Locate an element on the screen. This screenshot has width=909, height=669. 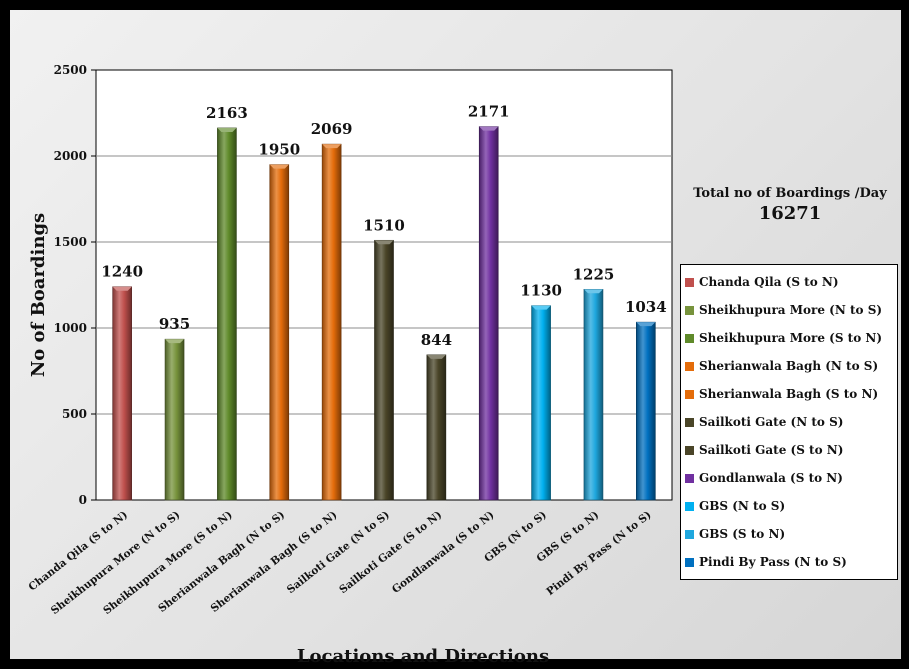
x-tick-label: Sailkoti Gate (N to S) is located at coordinates (338, 552).